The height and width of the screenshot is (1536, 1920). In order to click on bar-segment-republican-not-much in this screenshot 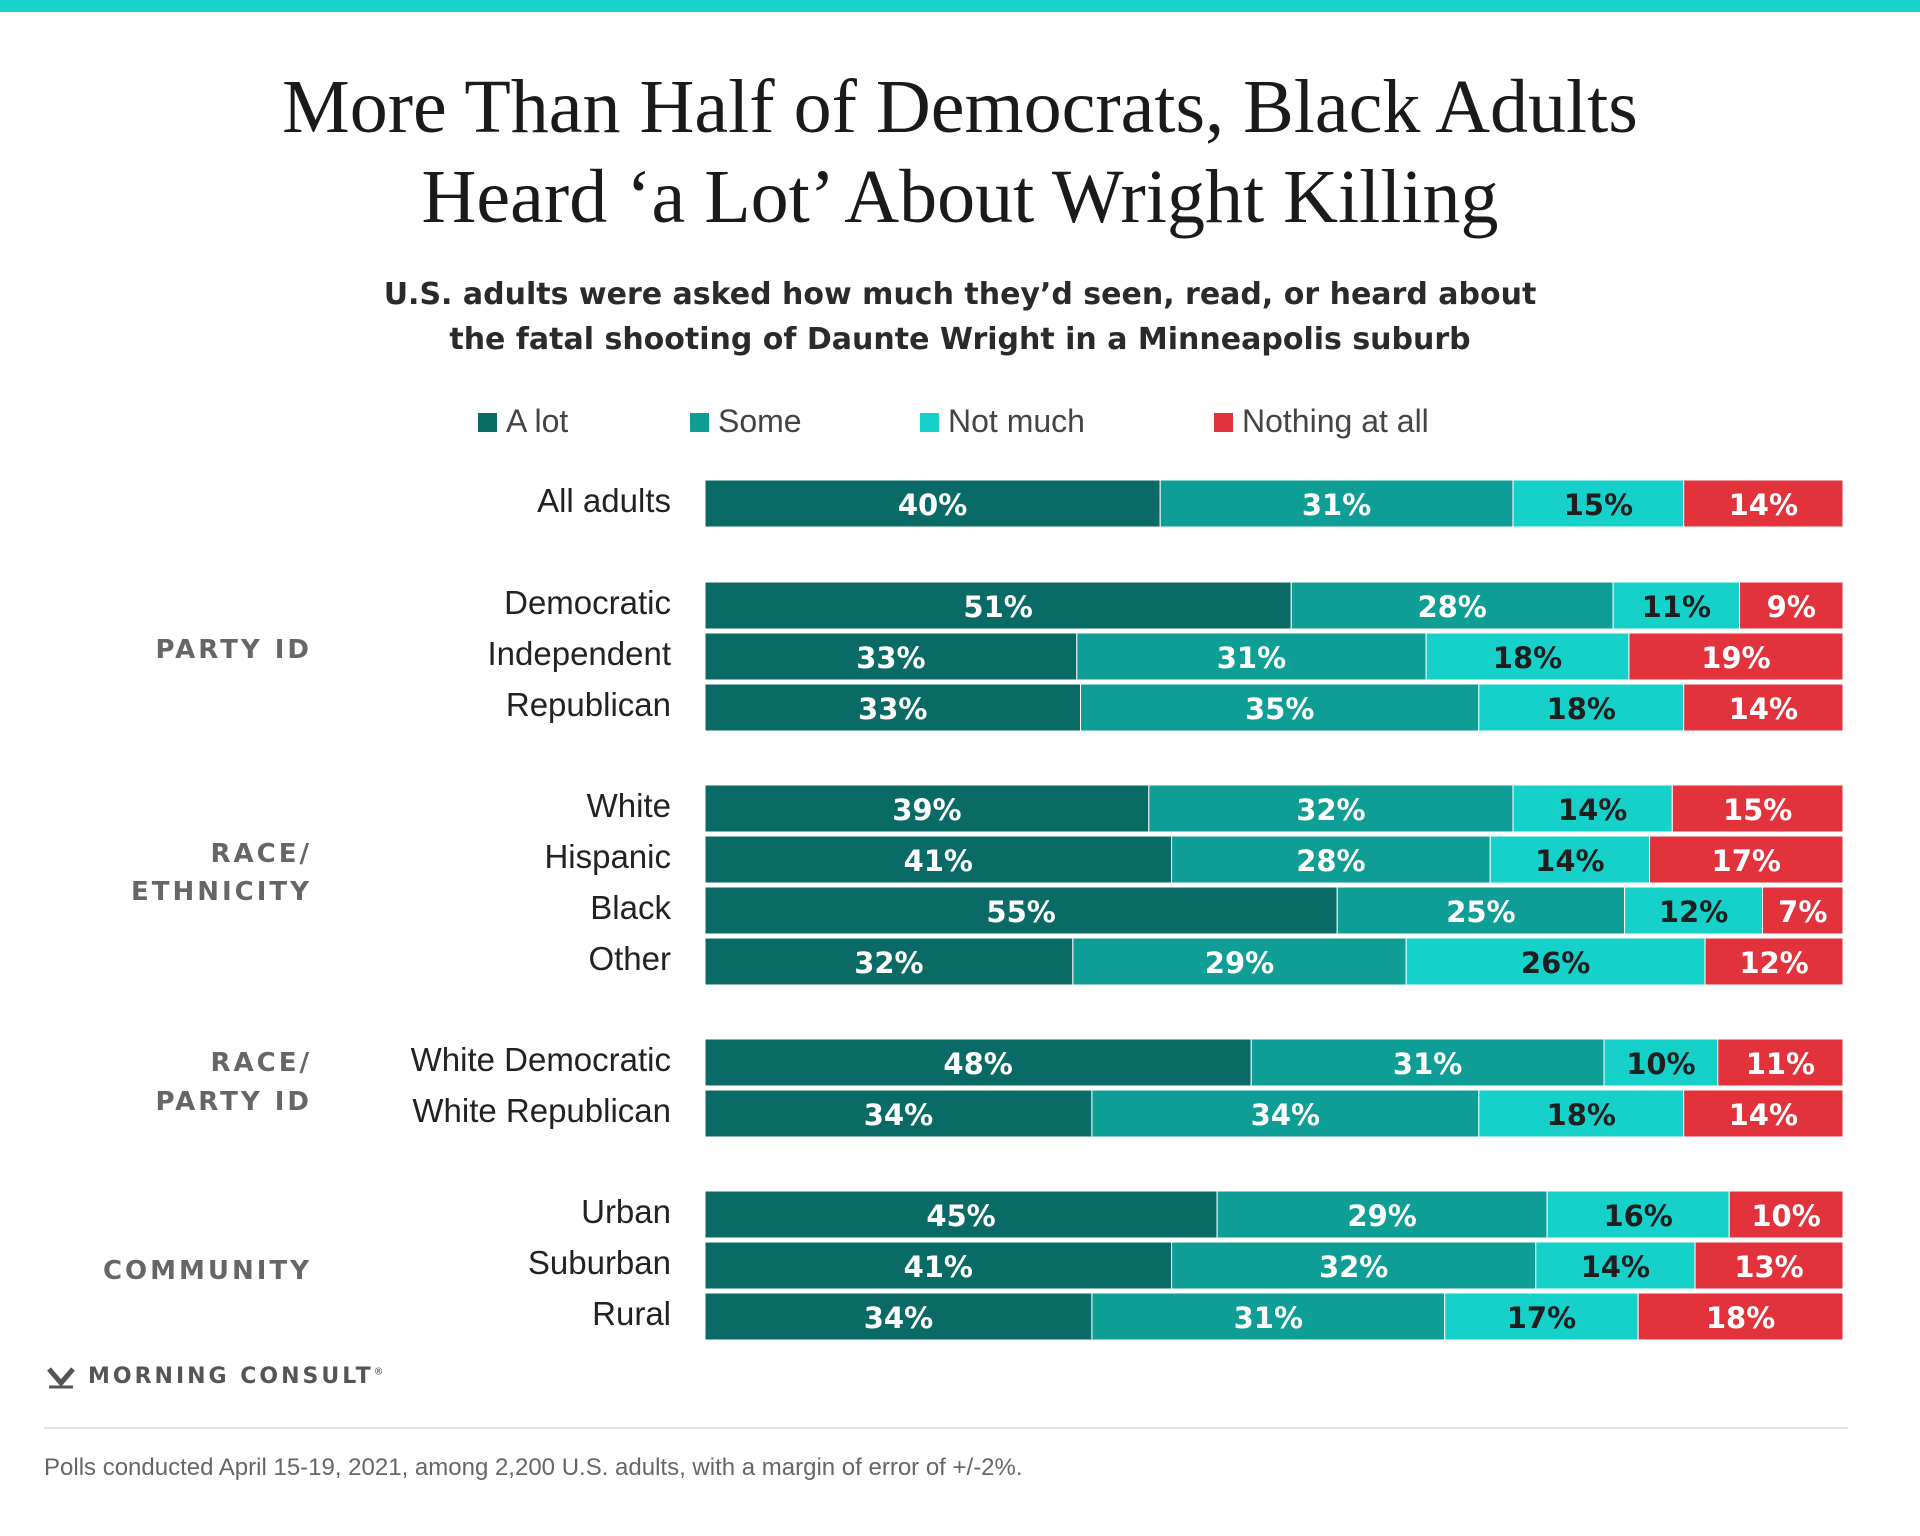, I will do `click(1581, 707)`.